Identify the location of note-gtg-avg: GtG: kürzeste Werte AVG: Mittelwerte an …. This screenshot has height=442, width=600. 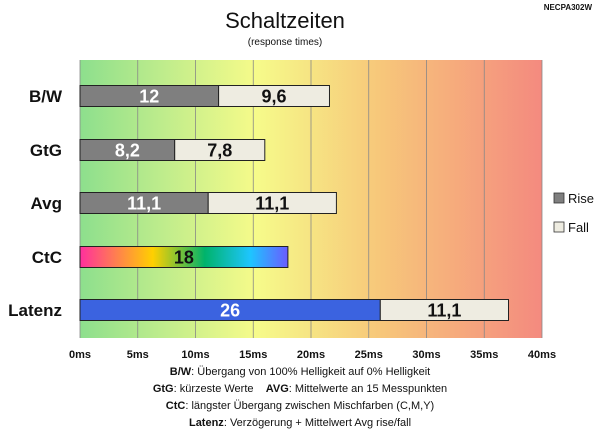
(300, 389).